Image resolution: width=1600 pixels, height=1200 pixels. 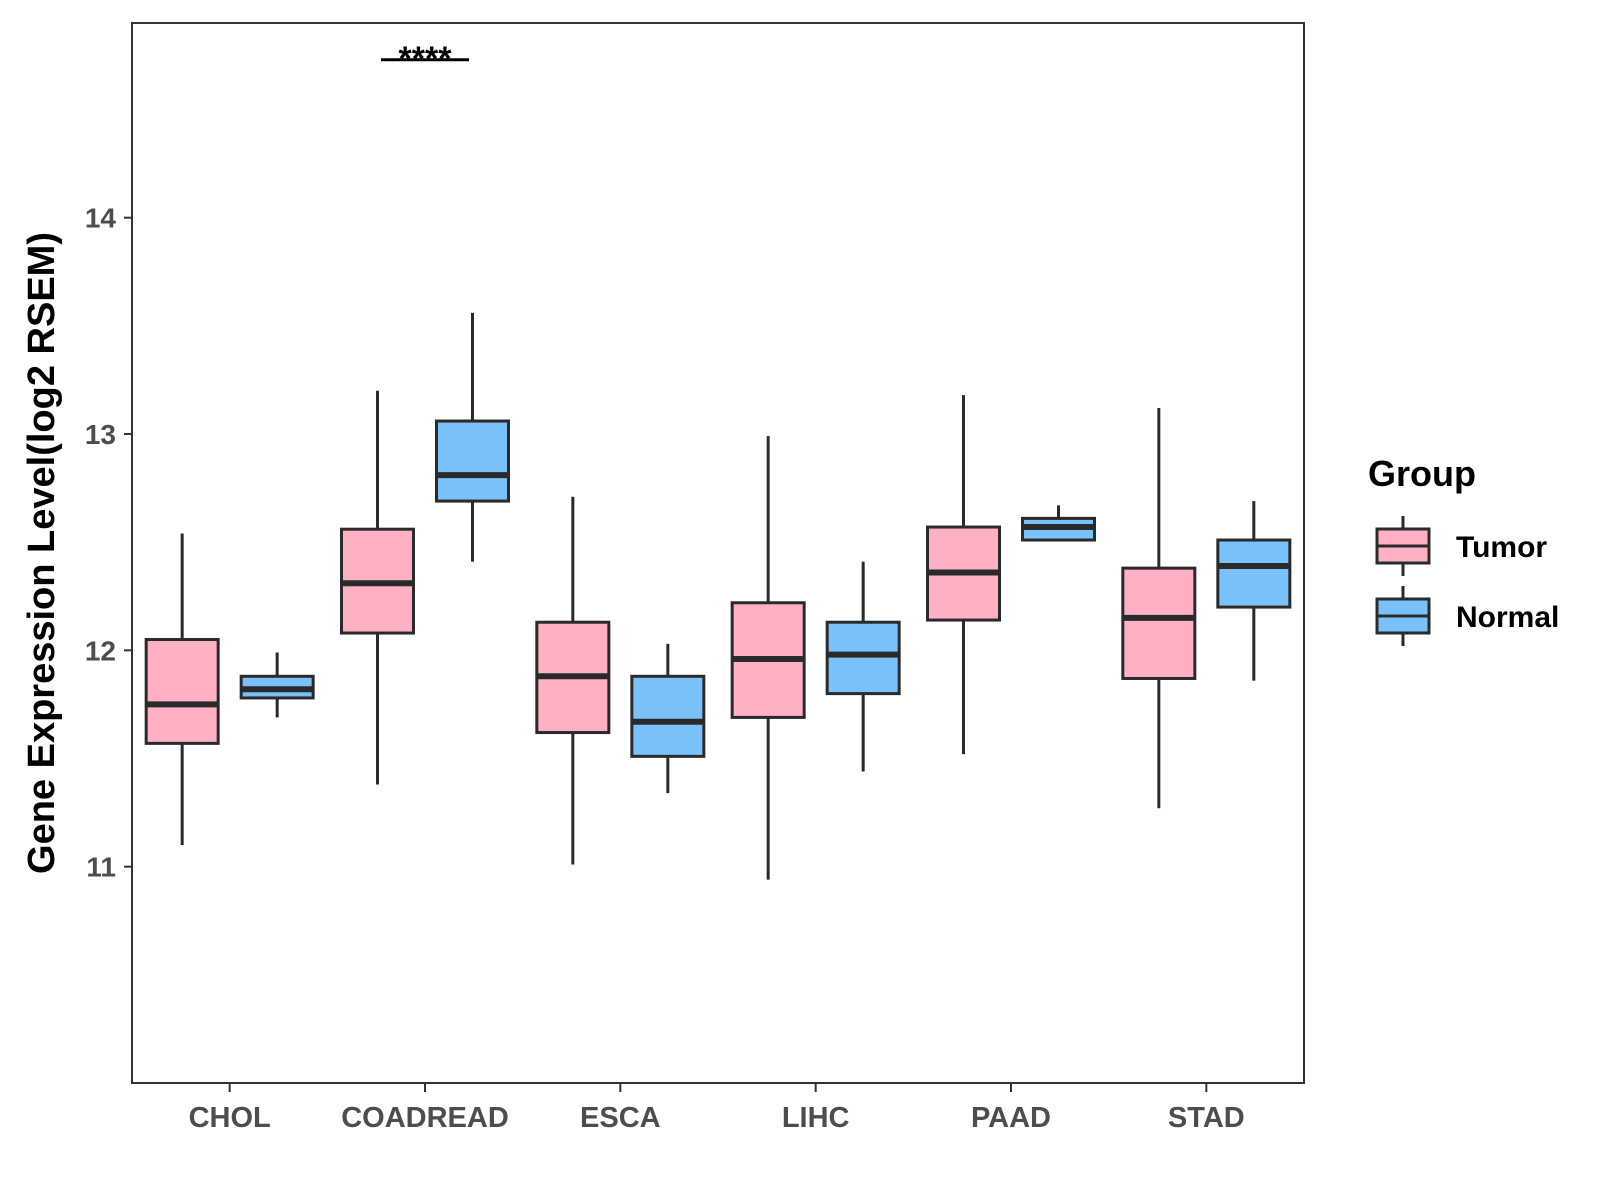 What do you see at coordinates (963, 575) in the screenshot?
I see `box-tumor-paad` at bounding box center [963, 575].